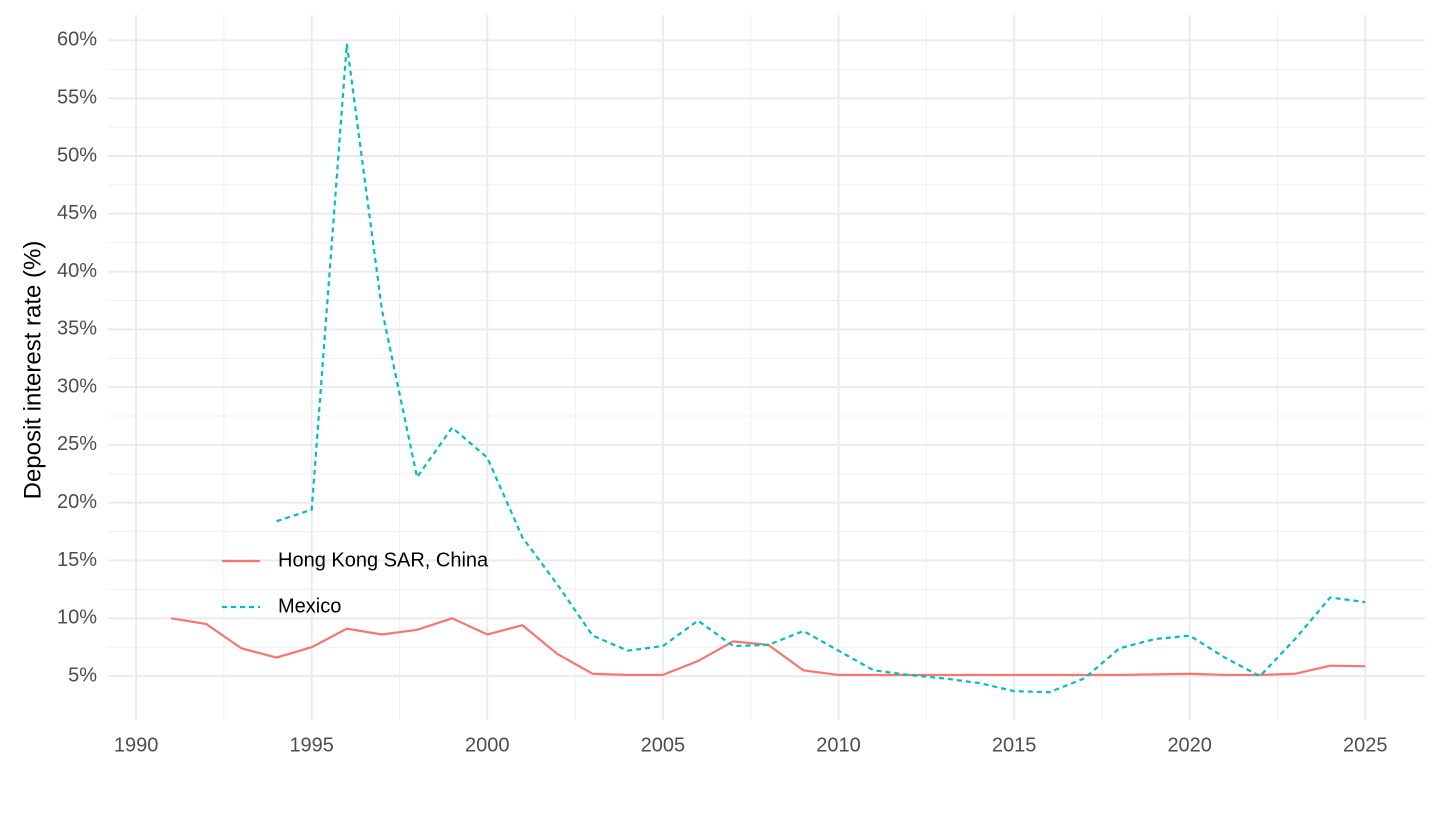 The image size is (1440, 815). What do you see at coordinates (663, 745) in the screenshot?
I see `x-tick-label: 2005` at bounding box center [663, 745].